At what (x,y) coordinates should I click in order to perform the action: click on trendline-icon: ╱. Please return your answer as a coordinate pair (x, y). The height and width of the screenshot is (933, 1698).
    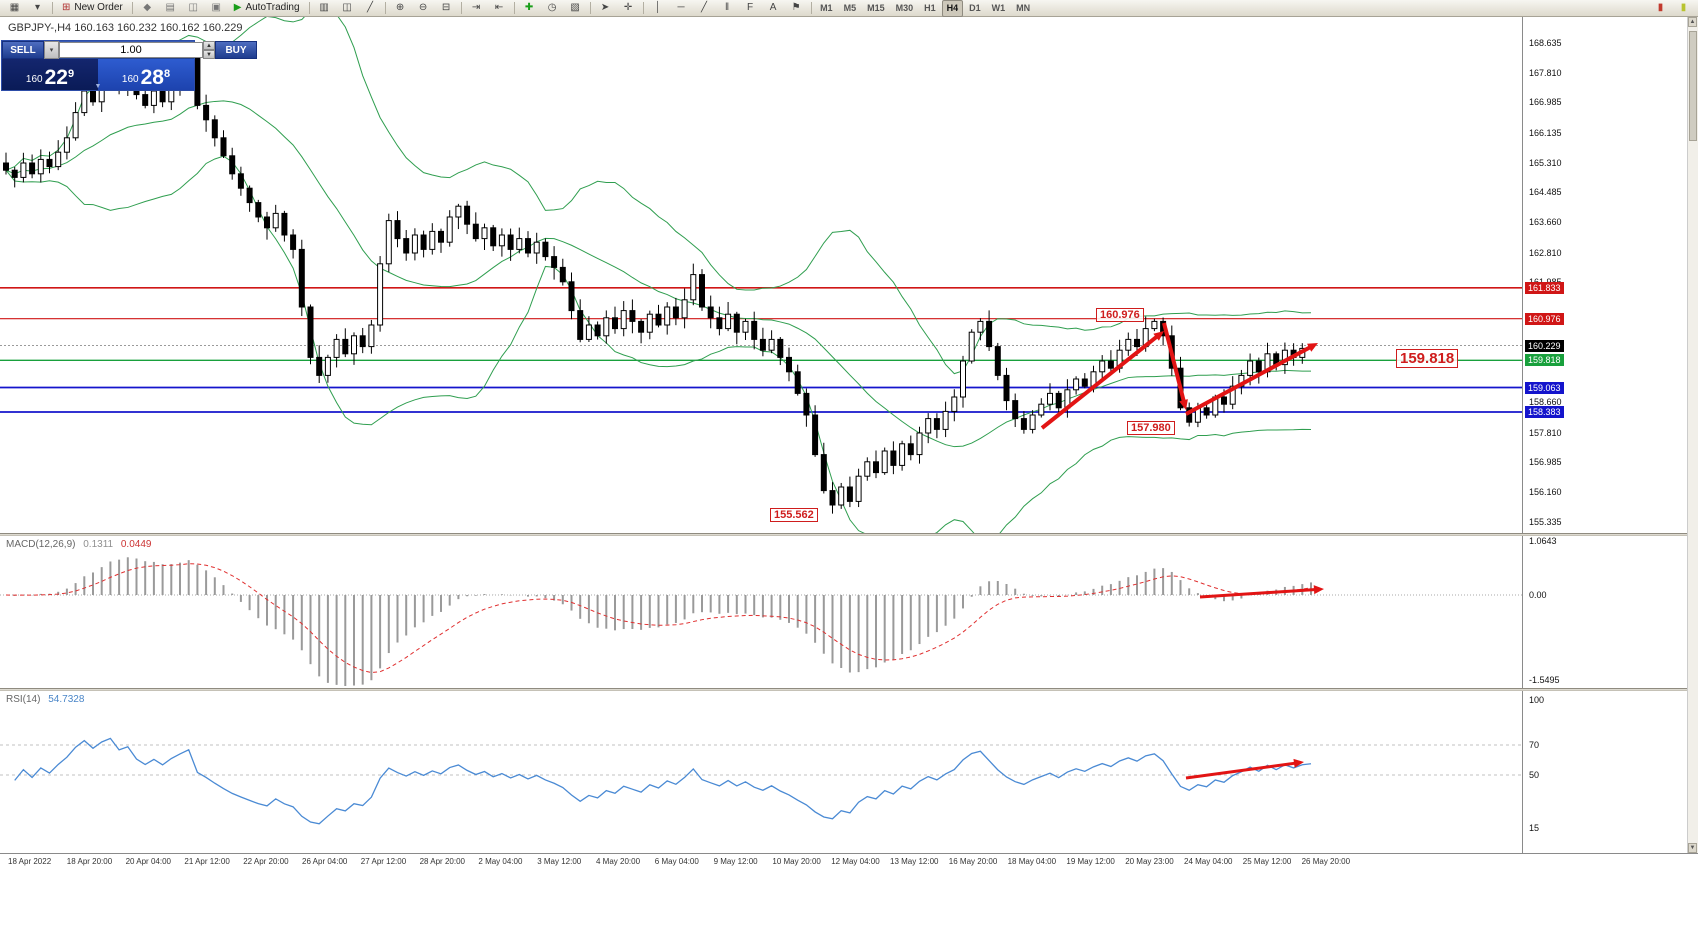
    Looking at the image, I should click on (704, 8).